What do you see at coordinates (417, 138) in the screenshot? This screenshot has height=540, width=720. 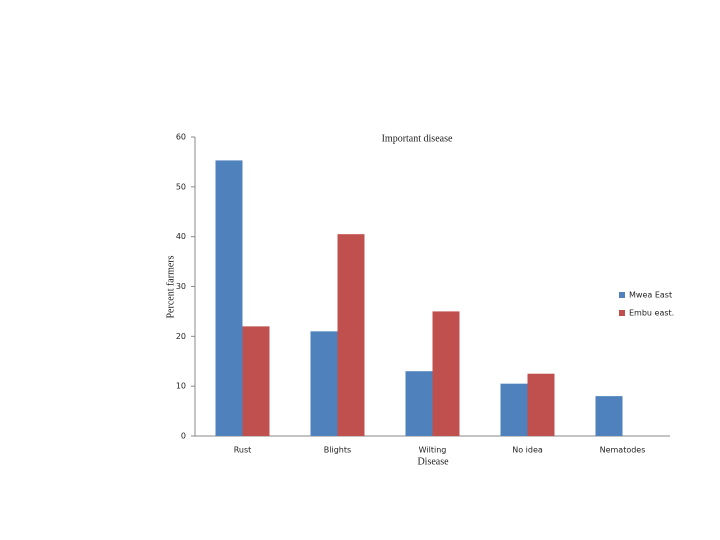 I see `chart-title: Important disease` at bounding box center [417, 138].